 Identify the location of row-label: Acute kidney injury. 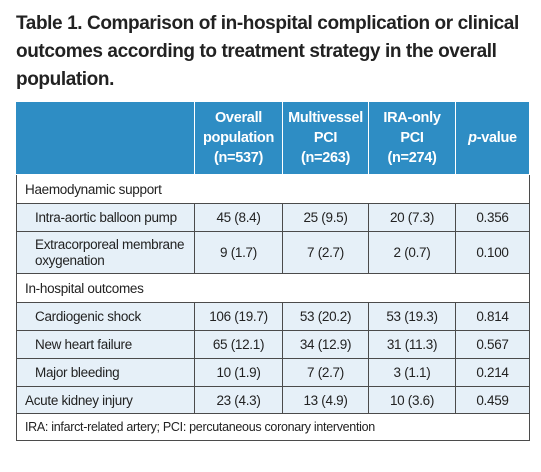
(105, 400).